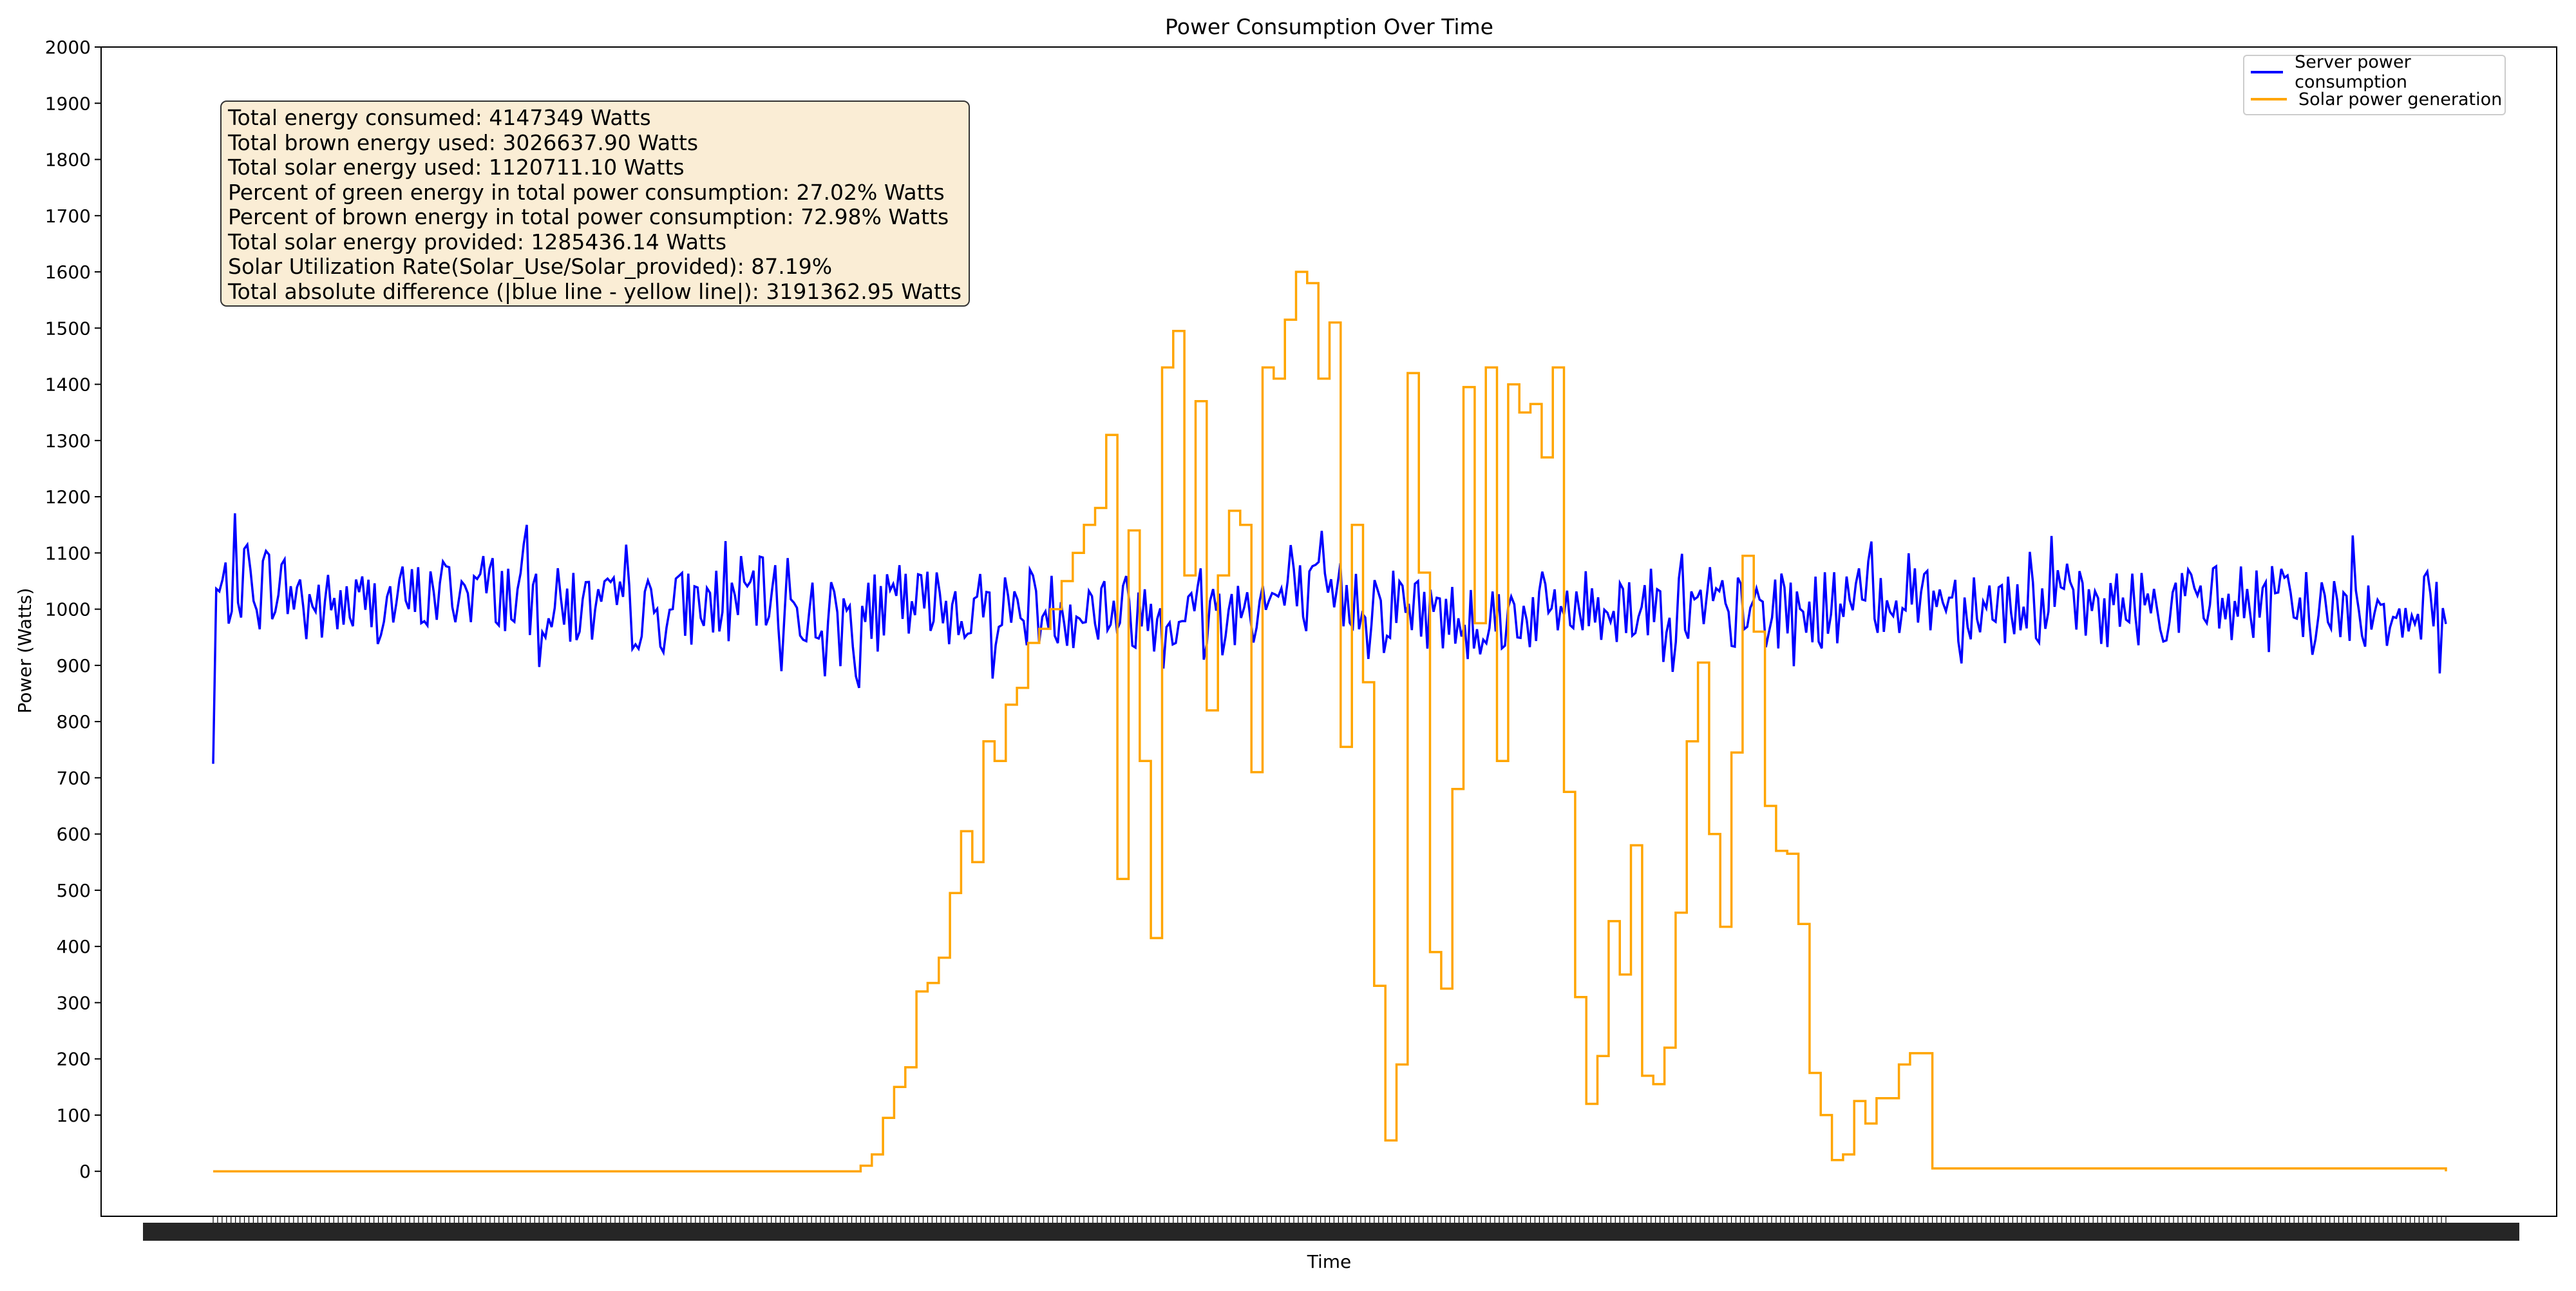 This screenshot has height=1291, width=2576. I want to click on legend-item-solar: Solar power generation, so click(2376, 99).